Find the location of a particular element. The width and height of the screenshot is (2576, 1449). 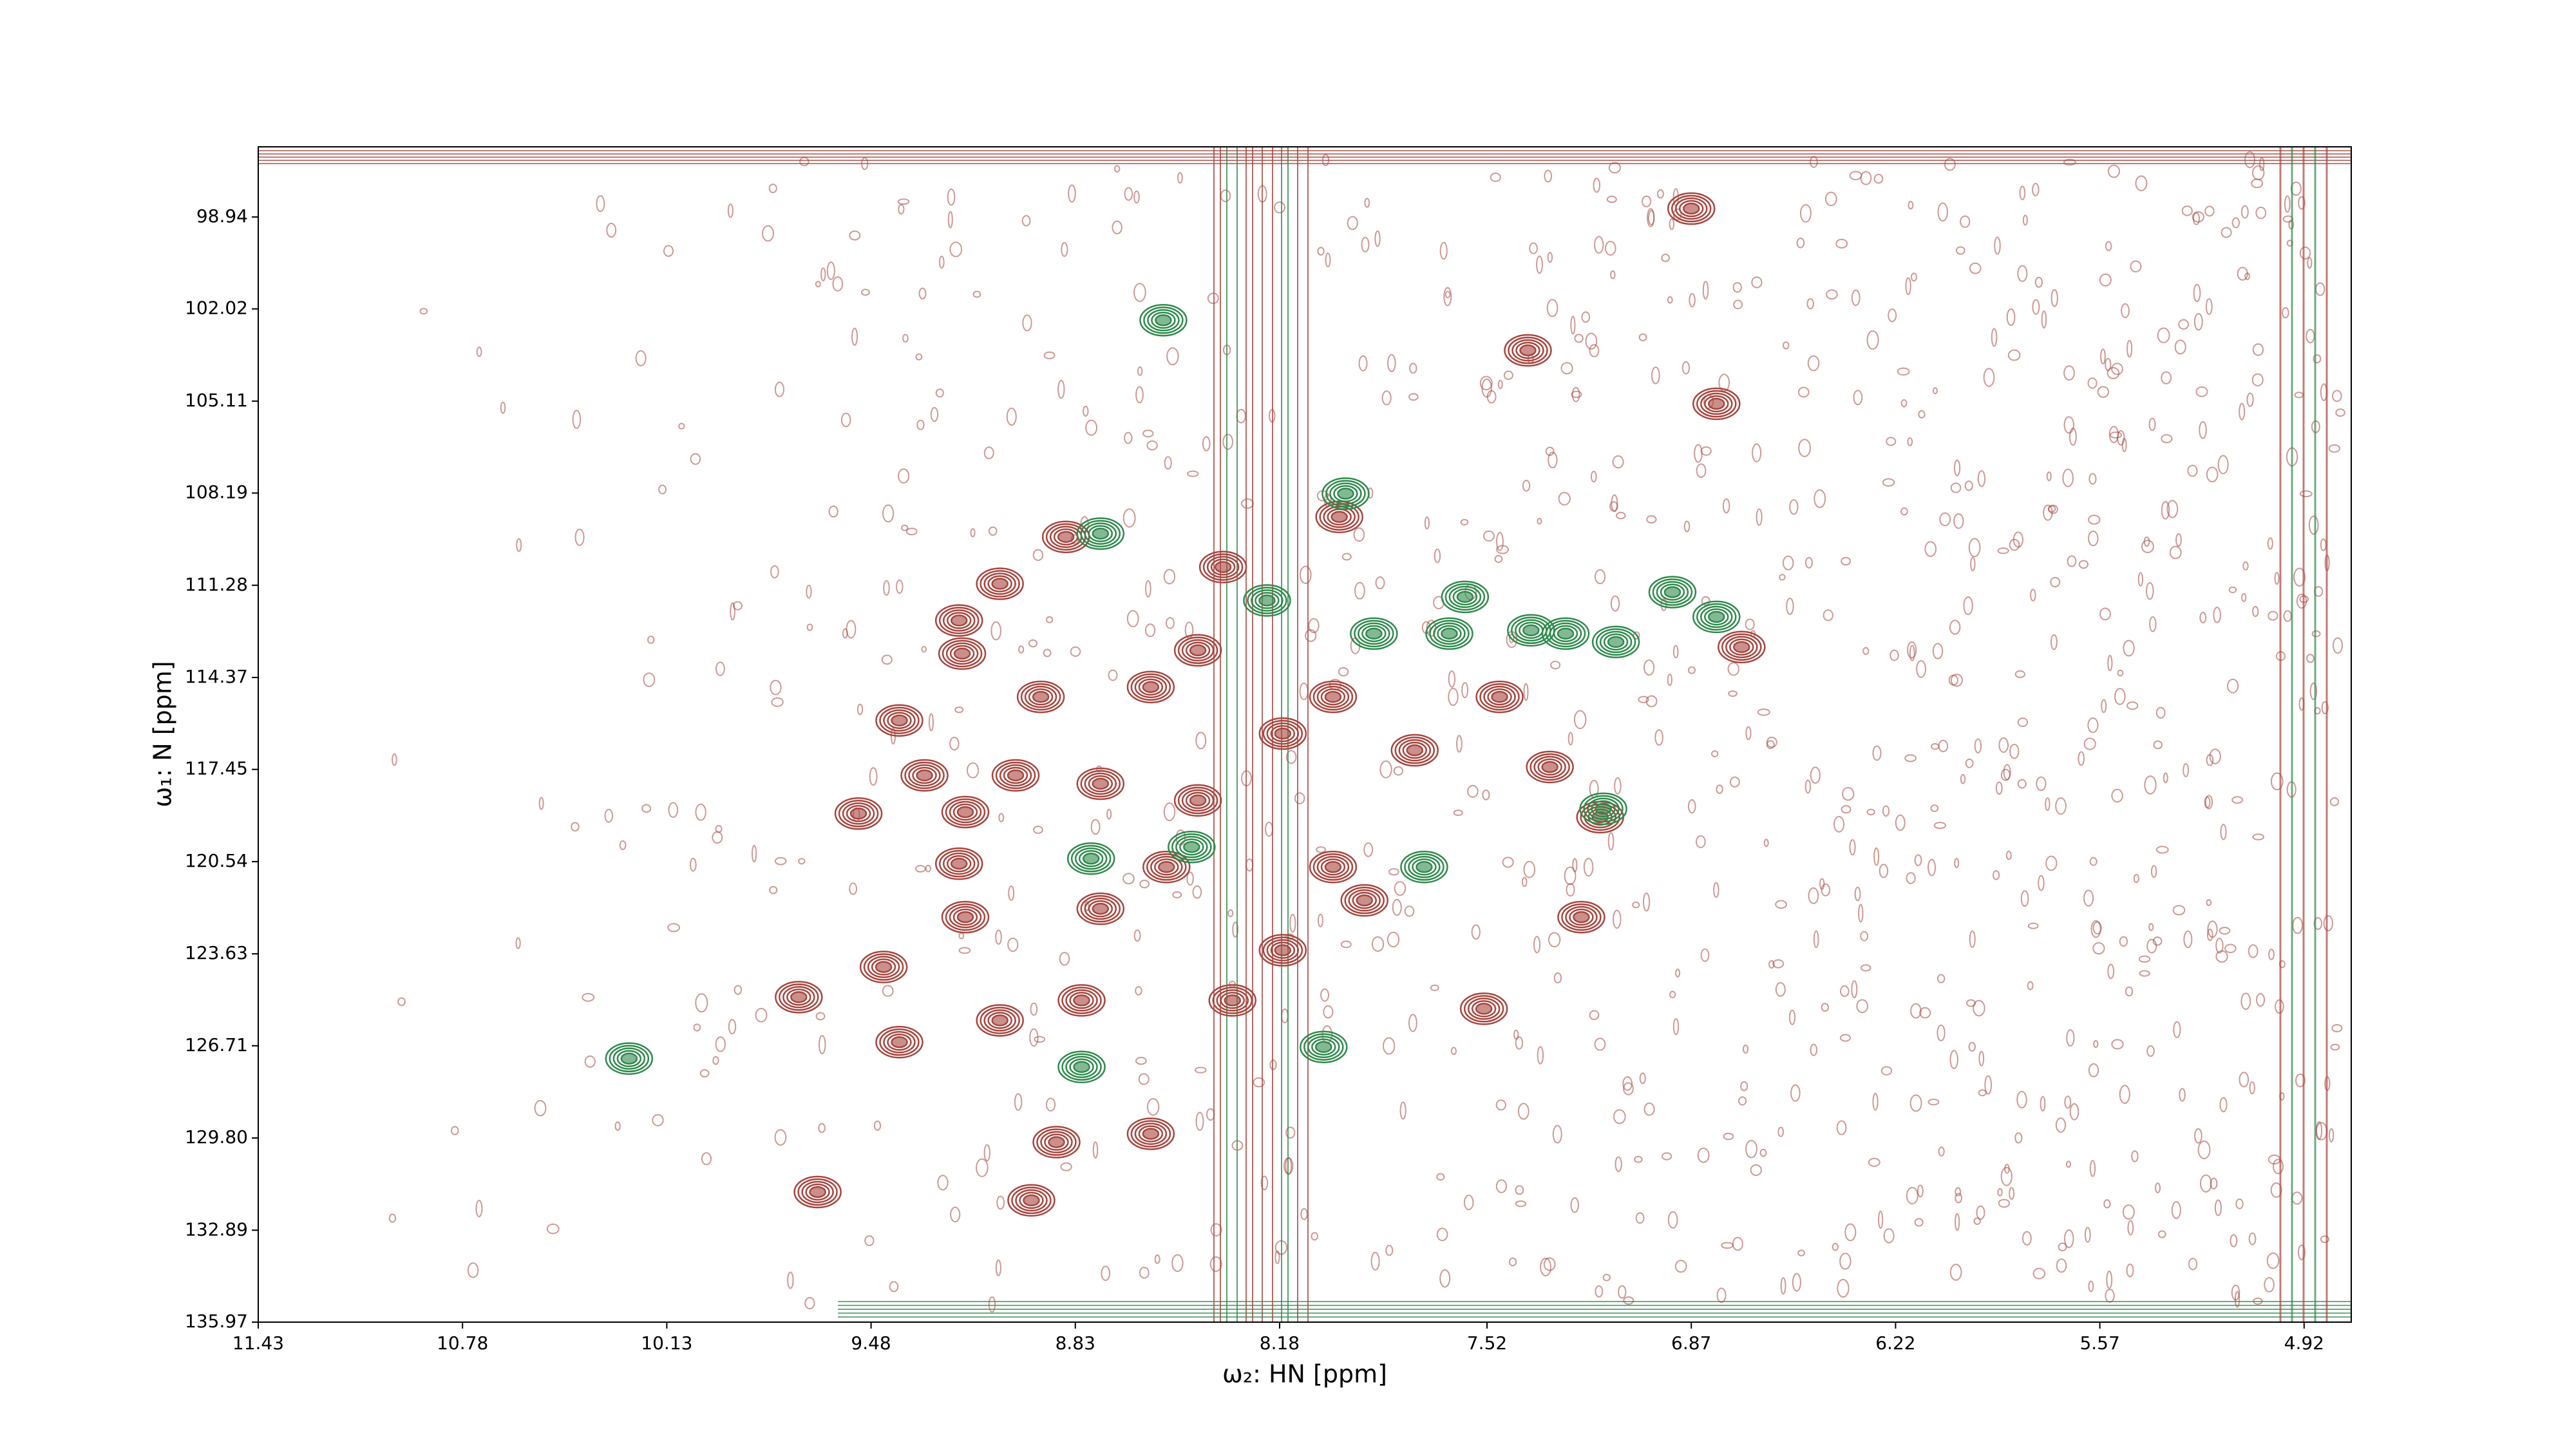

x-tick-label: 4.92 is located at coordinates (2304, 1343).